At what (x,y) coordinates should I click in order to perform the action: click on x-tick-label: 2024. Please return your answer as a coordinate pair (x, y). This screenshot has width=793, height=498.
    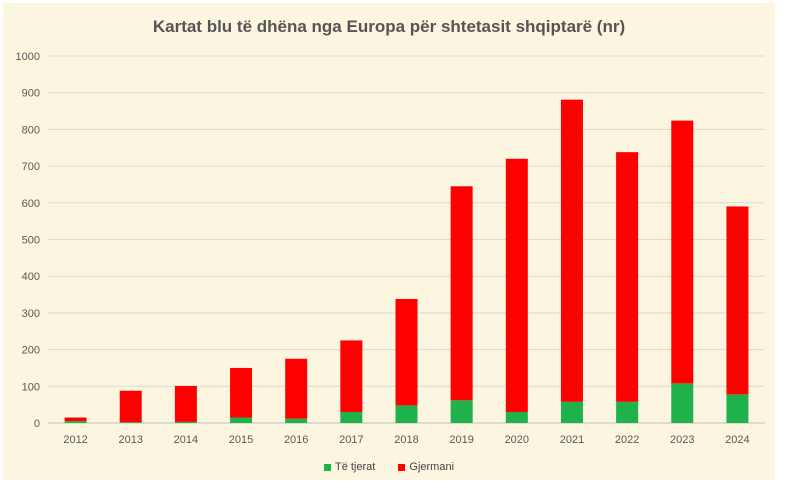
    Looking at the image, I should click on (737, 440).